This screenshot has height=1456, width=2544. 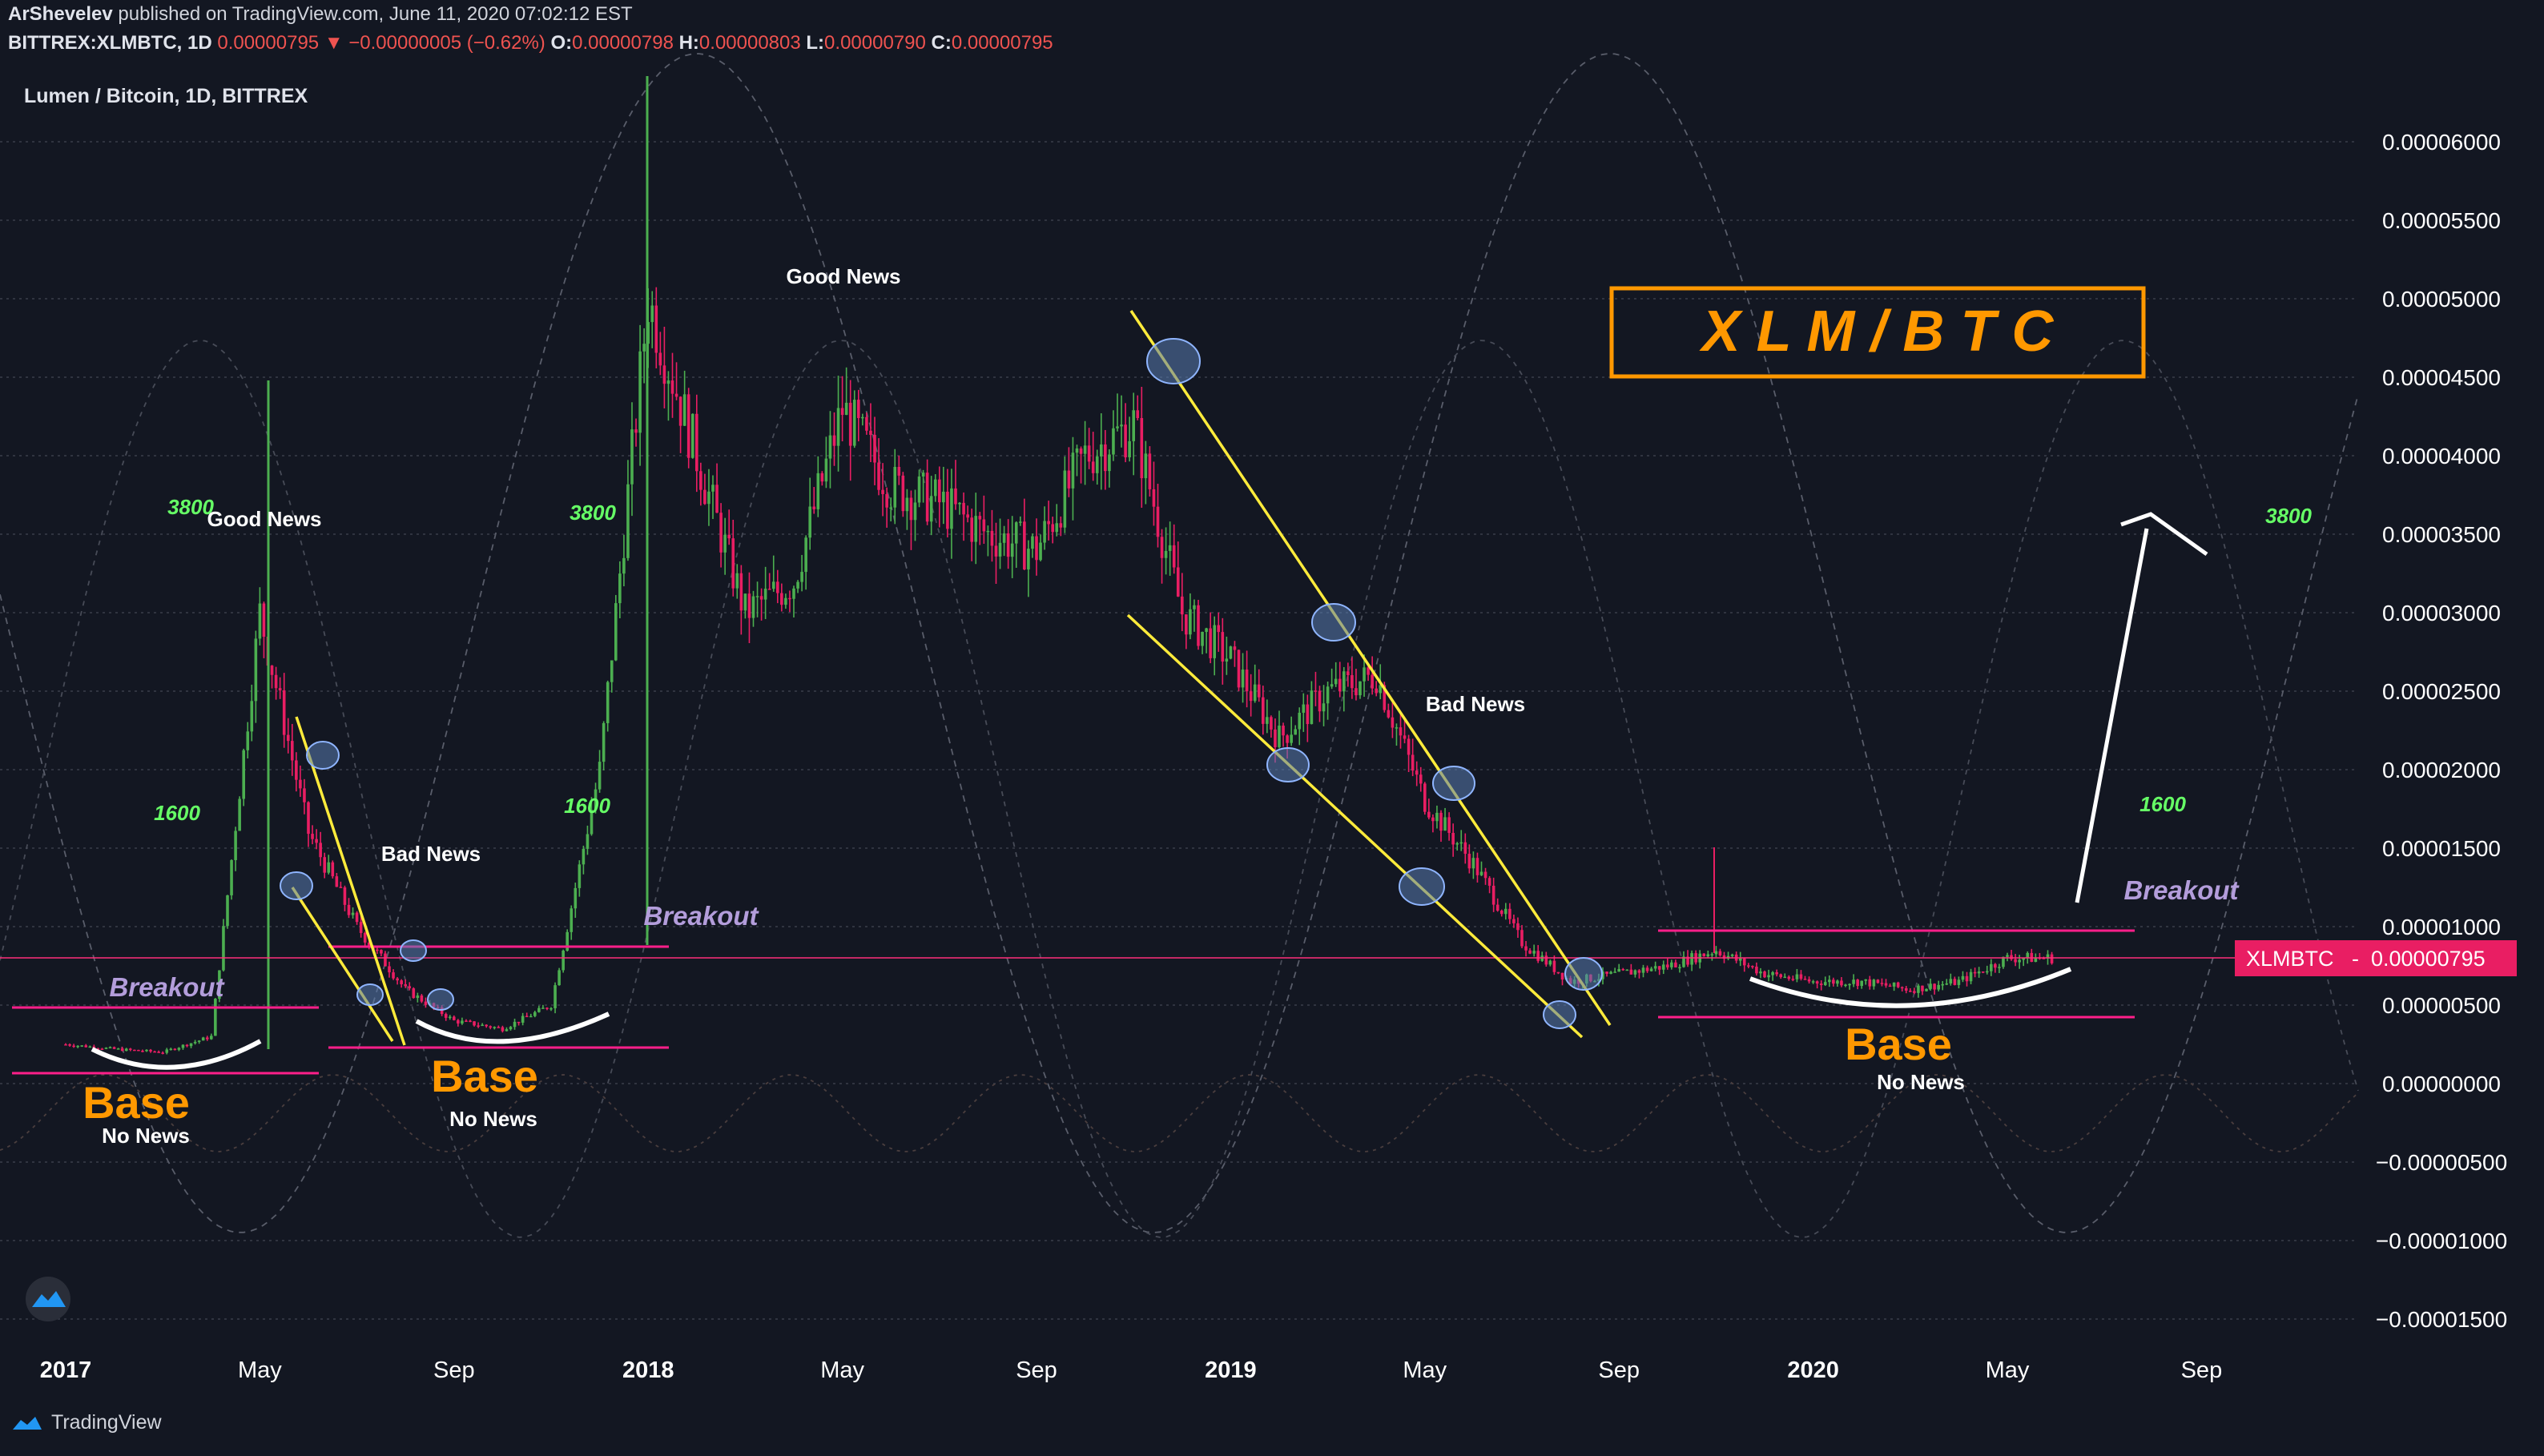 I want to click on cycle-label: 3800, so click(x=593, y=513).